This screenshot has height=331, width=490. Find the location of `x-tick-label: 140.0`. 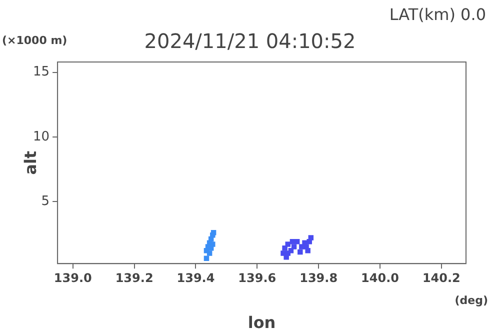

x-tick-label: 140.0 is located at coordinates (380, 277).